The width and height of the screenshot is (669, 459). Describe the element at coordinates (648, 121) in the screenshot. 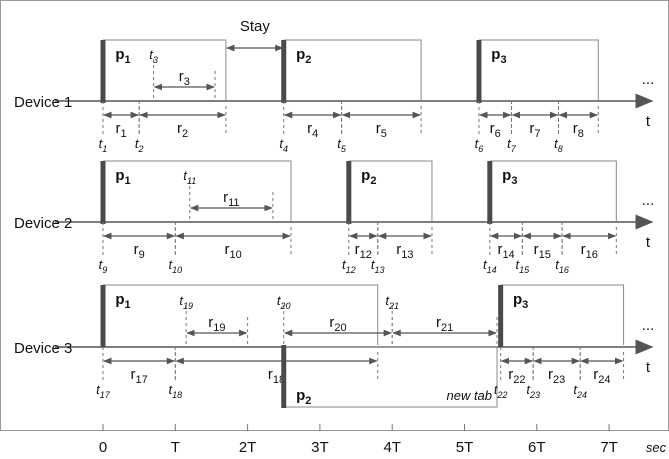

I see `device-1-time-label: t` at that location.